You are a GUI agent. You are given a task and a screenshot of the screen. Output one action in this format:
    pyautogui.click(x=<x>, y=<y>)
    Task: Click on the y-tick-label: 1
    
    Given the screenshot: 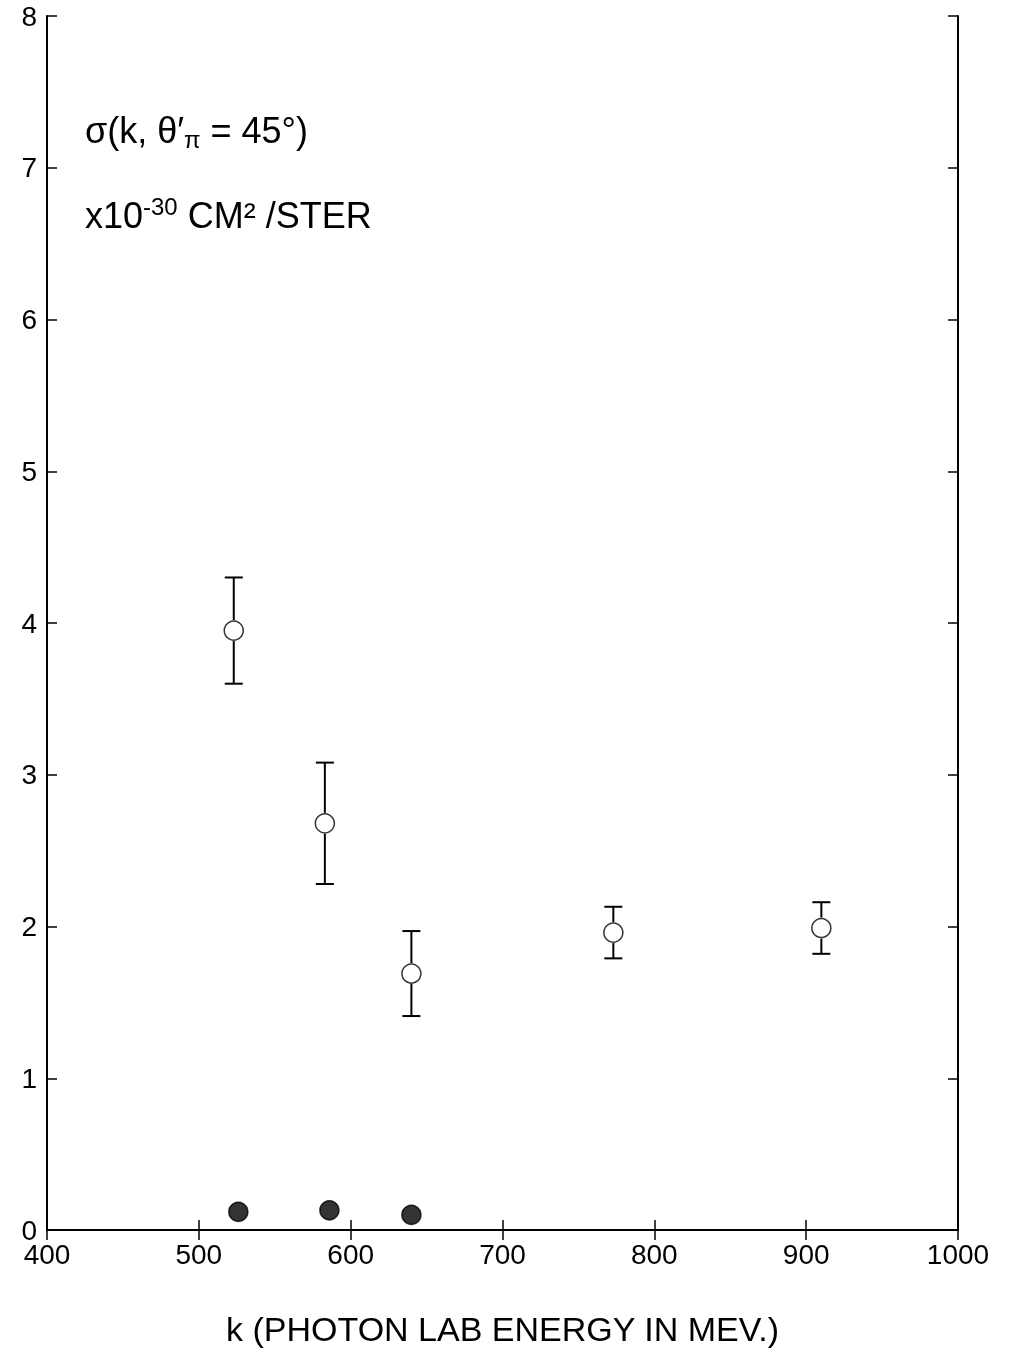 What is the action you would take?
    pyautogui.click(x=29, y=1078)
    